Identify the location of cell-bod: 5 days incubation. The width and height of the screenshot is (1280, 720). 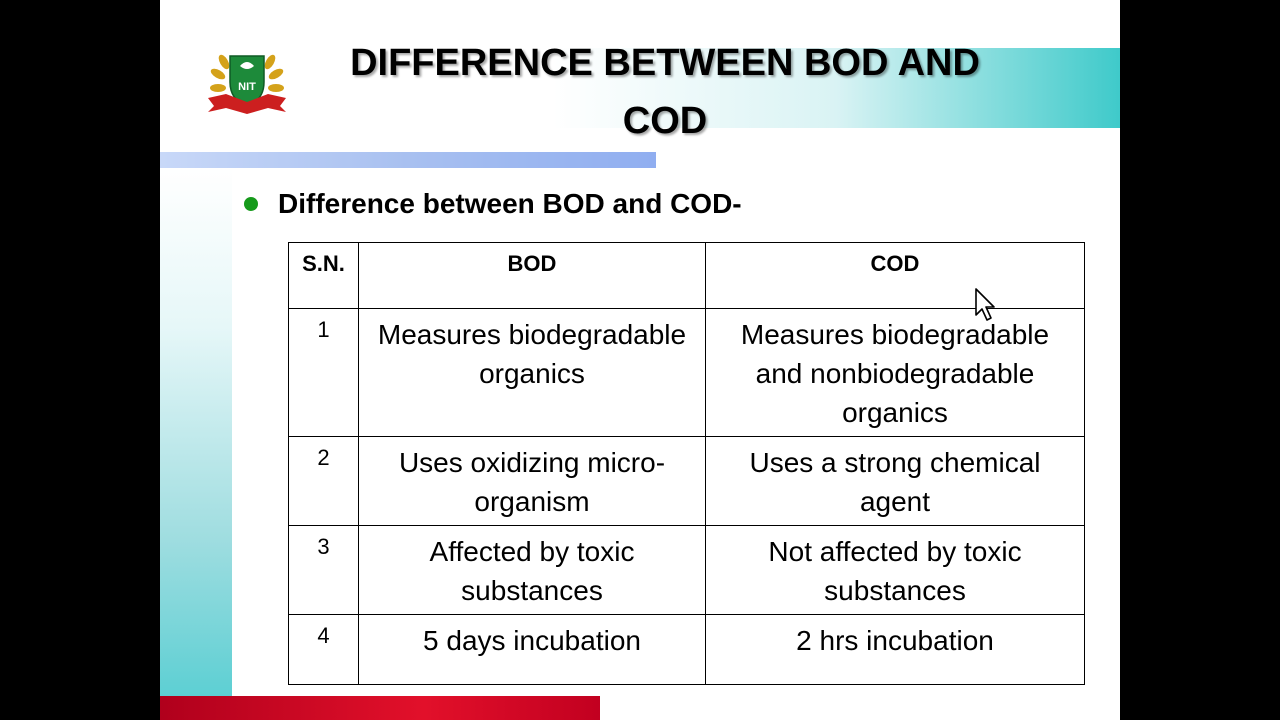
(532, 649).